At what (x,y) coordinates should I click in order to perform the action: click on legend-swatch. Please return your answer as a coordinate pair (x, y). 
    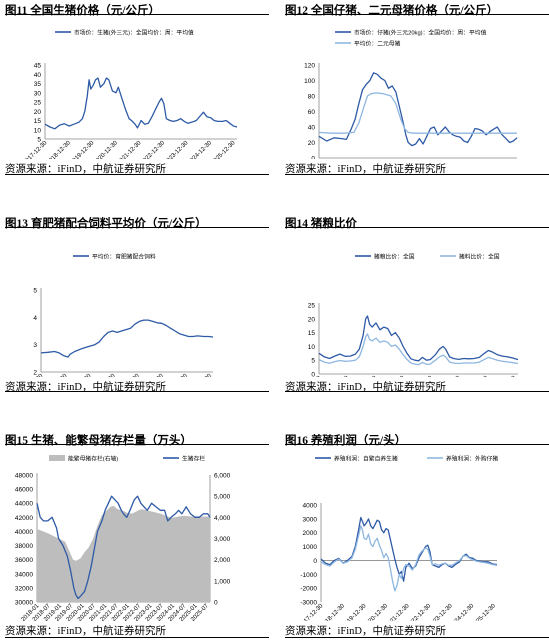
    Looking at the image, I should click on (57, 458).